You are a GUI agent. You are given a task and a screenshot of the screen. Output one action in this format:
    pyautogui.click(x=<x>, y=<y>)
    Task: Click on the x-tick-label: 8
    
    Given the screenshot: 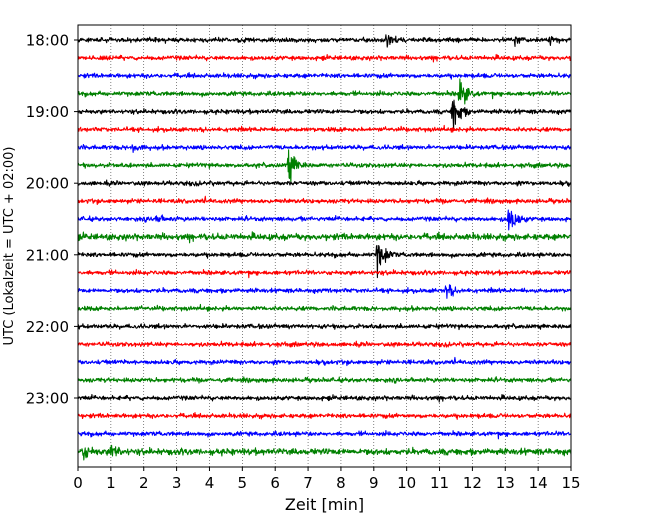 What is the action you would take?
    pyautogui.click(x=341, y=483)
    